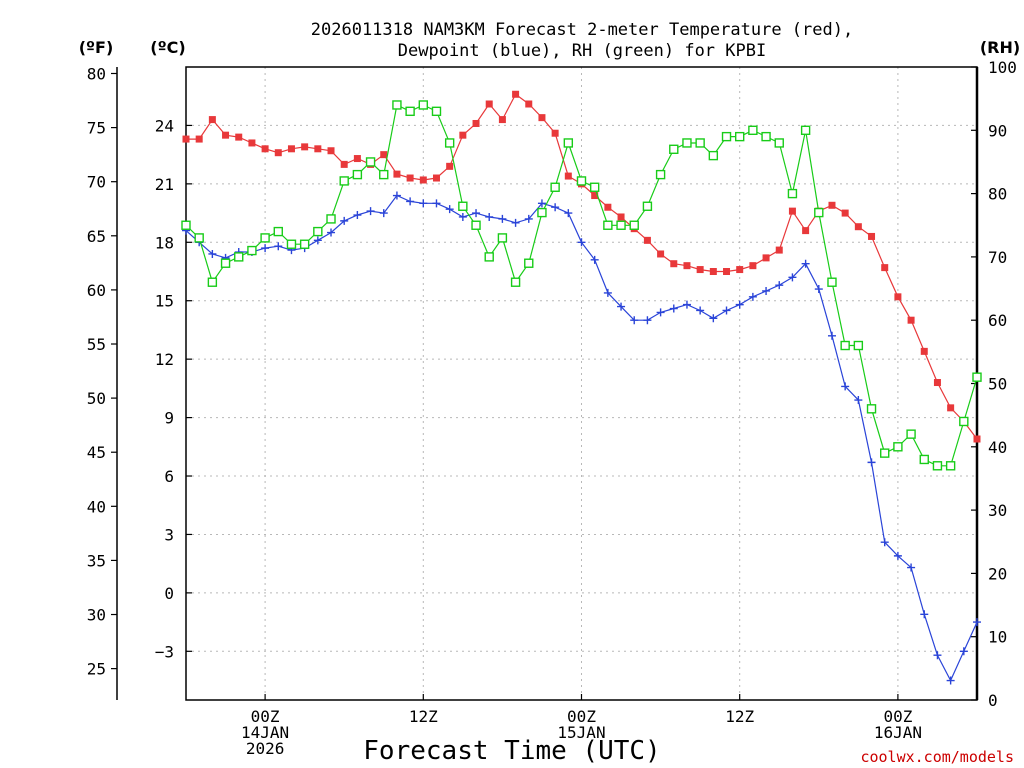  I want to click on rh-tick-label-10: 0, so click(993, 700).